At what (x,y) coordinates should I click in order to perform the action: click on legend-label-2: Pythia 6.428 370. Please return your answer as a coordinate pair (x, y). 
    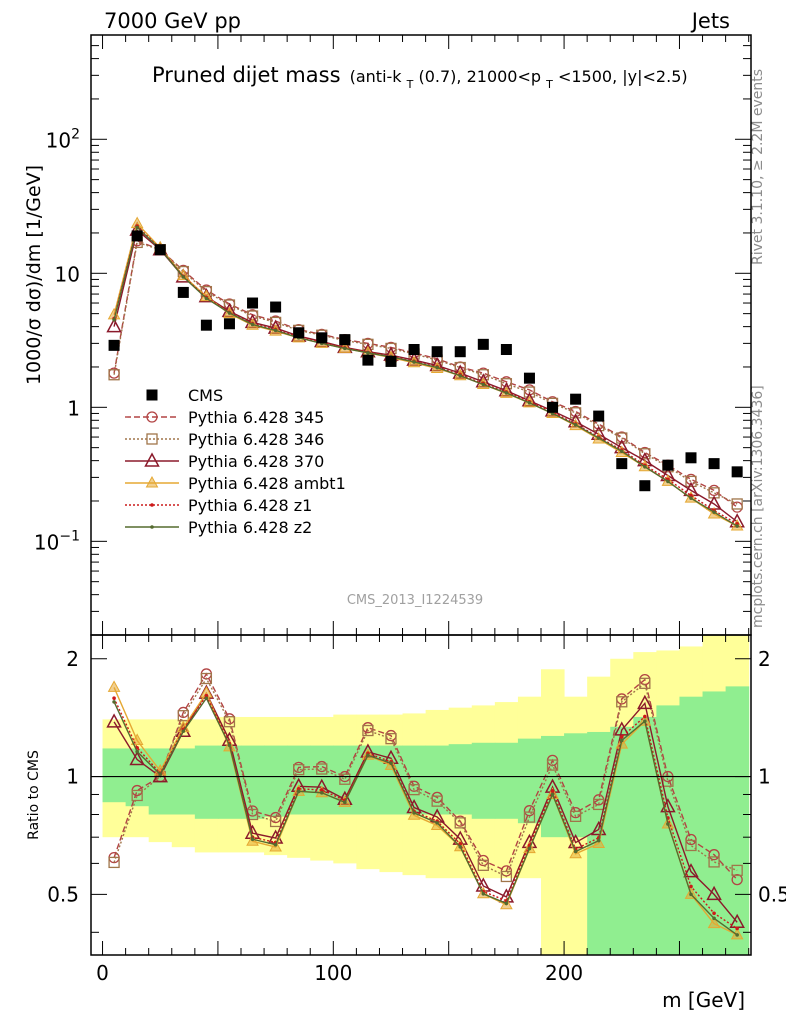
    Looking at the image, I should click on (256, 461).